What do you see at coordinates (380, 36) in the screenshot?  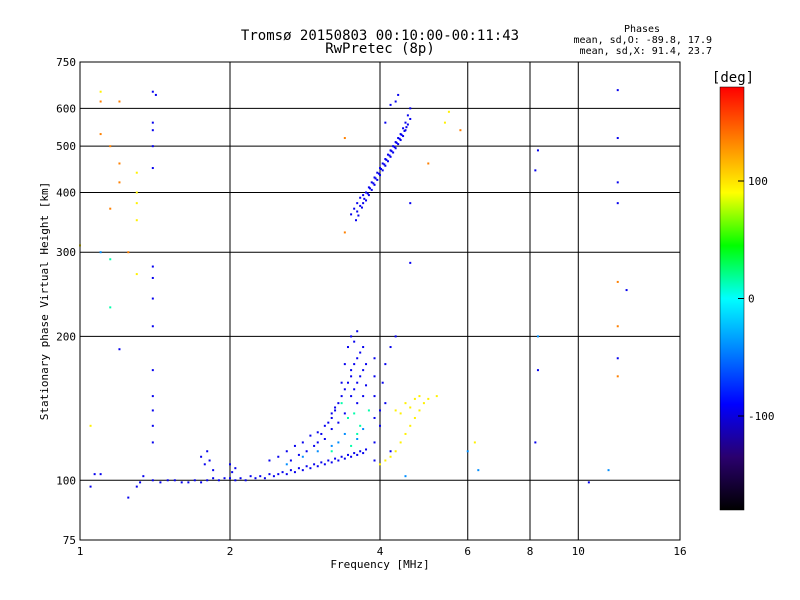 I see `chart-title: Tromsø 20150803 00:10:00-00:11:43` at bounding box center [380, 36].